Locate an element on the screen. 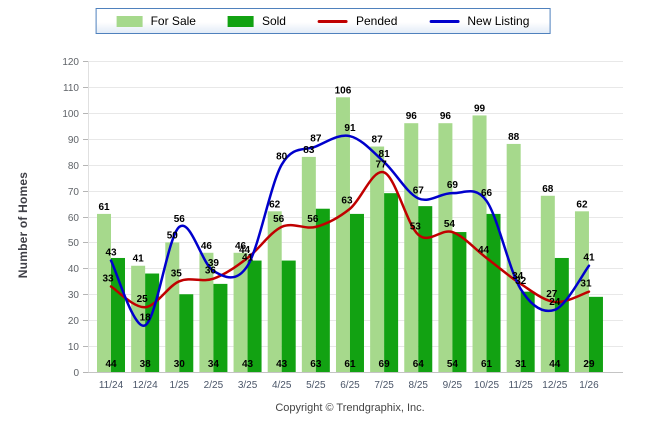 This screenshot has height=434, width=646. x-tick-label: 7/25 is located at coordinates (384, 385).